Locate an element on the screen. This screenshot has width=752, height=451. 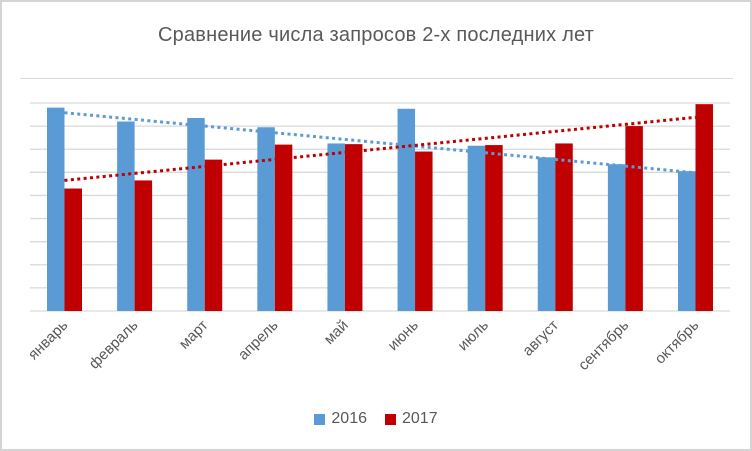
x-label-июль: июль is located at coordinates (474, 336).